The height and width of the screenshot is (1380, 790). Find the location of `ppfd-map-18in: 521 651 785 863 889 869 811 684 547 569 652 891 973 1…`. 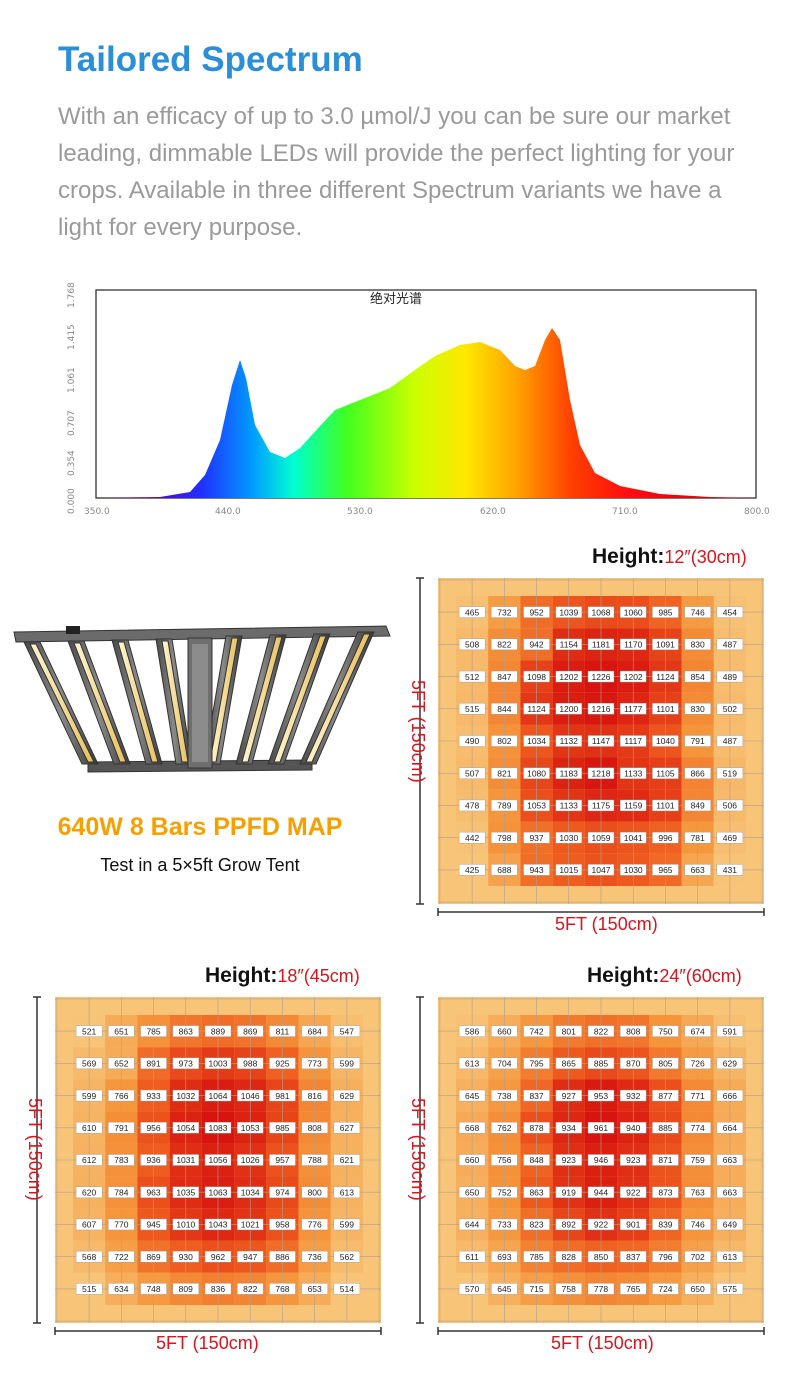

ppfd-map-18in: 521 651 785 863 889 869 811 684 547 569 652 891 973 1… is located at coordinates (207, 1165).